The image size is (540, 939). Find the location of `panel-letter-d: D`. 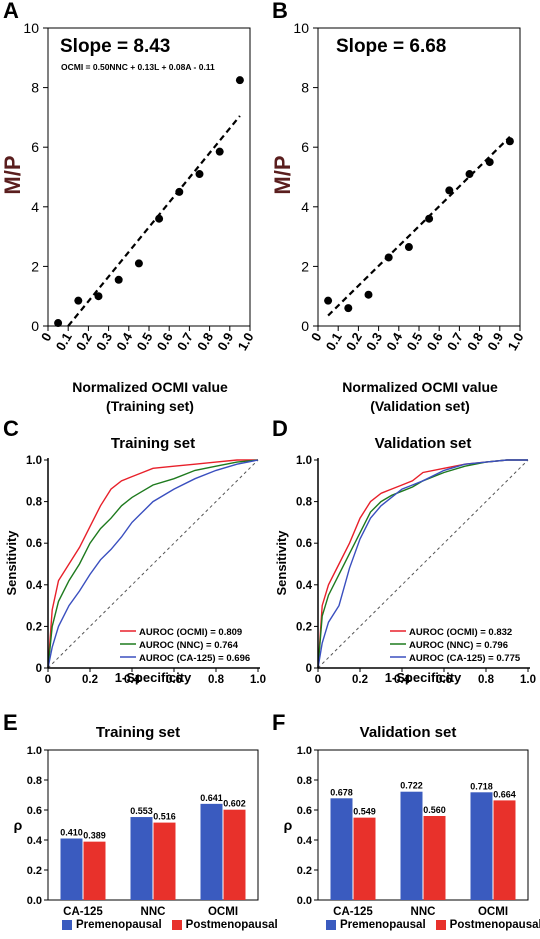

panel-letter-d: D is located at coordinates (280, 428).